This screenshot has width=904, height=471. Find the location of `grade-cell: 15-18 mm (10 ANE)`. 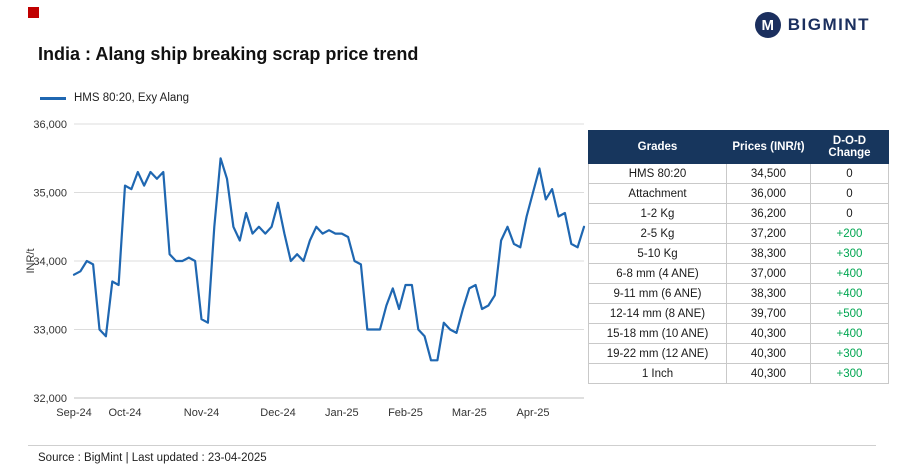

grade-cell: 15-18 mm (10 ANE) is located at coordinates (657, 333).